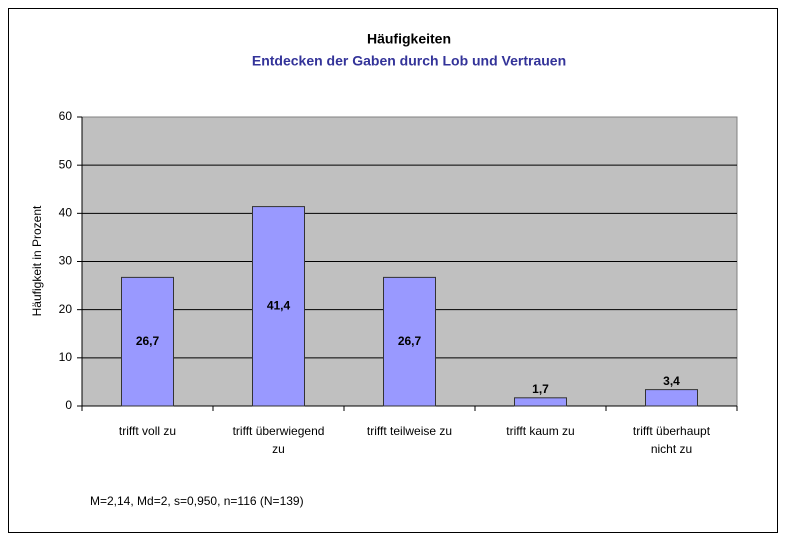 Image resolution: width=787 pixels, height=543 pixels. What do you see at coordinates (66, 309) in the screenshot?
I see `y-tick-label: 20` at bounding box center [66, 309].